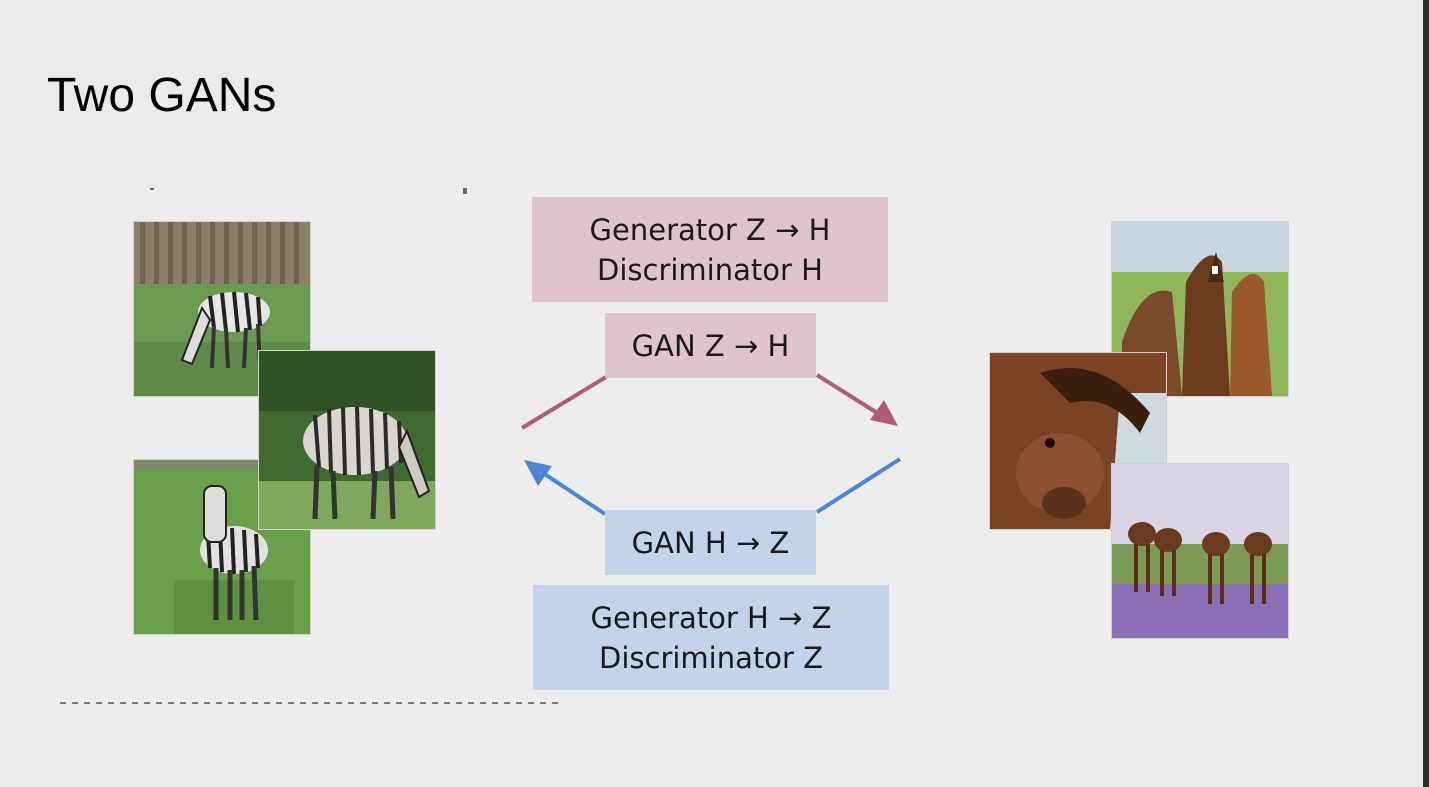 This screenshot has height=787, width=1429. I want to click on forward-discriminator-label: Discriminator H, so click(710, 269).